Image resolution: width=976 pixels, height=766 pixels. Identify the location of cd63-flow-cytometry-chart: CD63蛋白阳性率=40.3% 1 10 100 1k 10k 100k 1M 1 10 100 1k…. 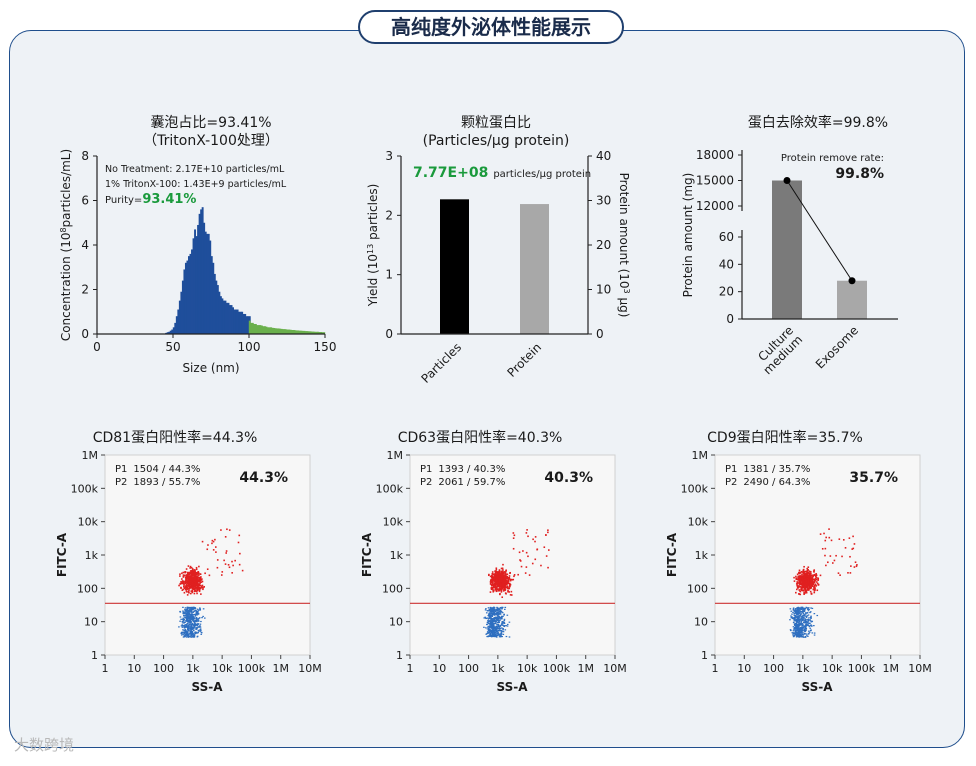
(495, 562).